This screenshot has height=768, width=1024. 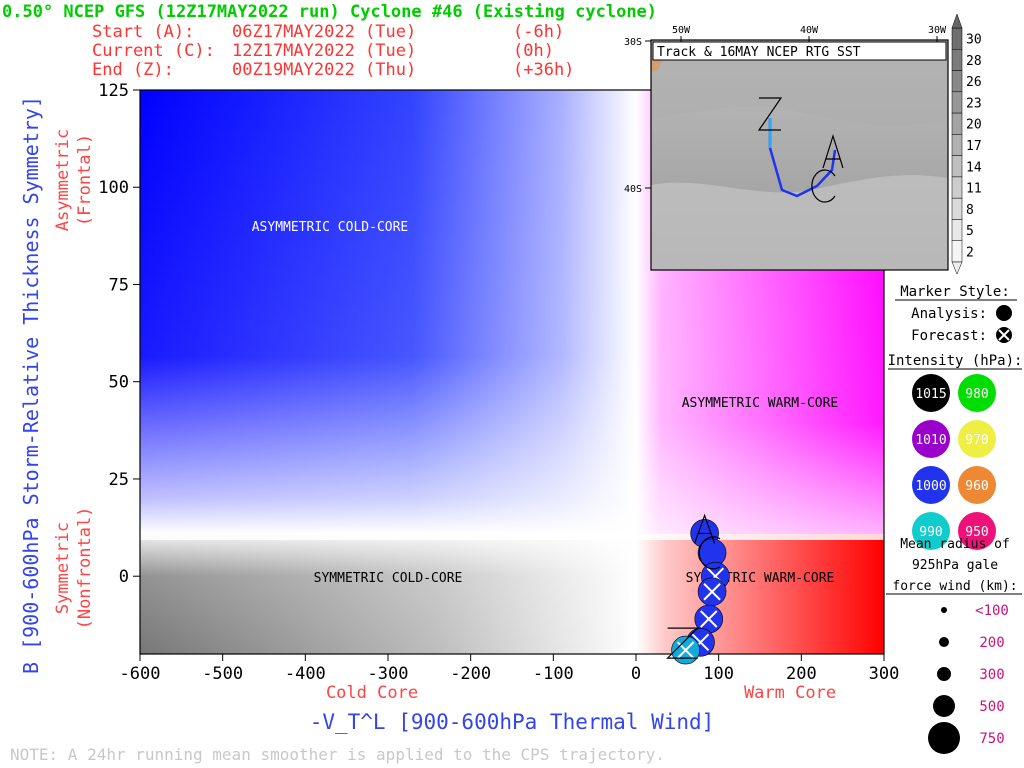 What do you see at coordinates (543, 70) in the screenshot?
I see `end-offset: (+36h)` at bounding box center [543, 70].